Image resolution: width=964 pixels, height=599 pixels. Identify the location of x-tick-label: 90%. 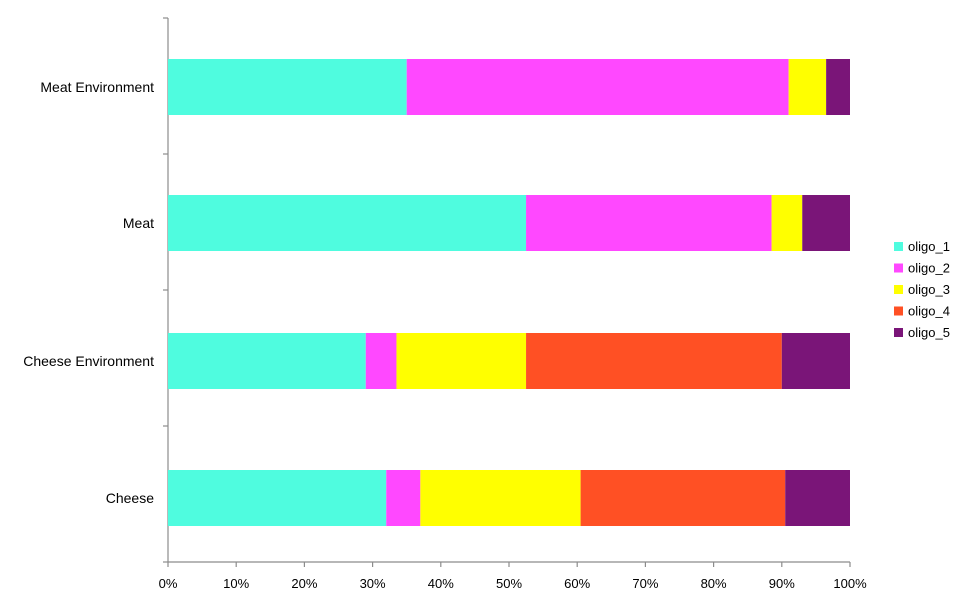
(782, 583).